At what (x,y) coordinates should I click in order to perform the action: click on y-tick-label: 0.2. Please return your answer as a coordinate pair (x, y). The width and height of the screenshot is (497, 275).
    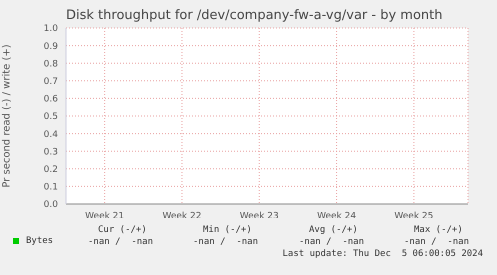
    Looking at the image, I should click on (51, 169).